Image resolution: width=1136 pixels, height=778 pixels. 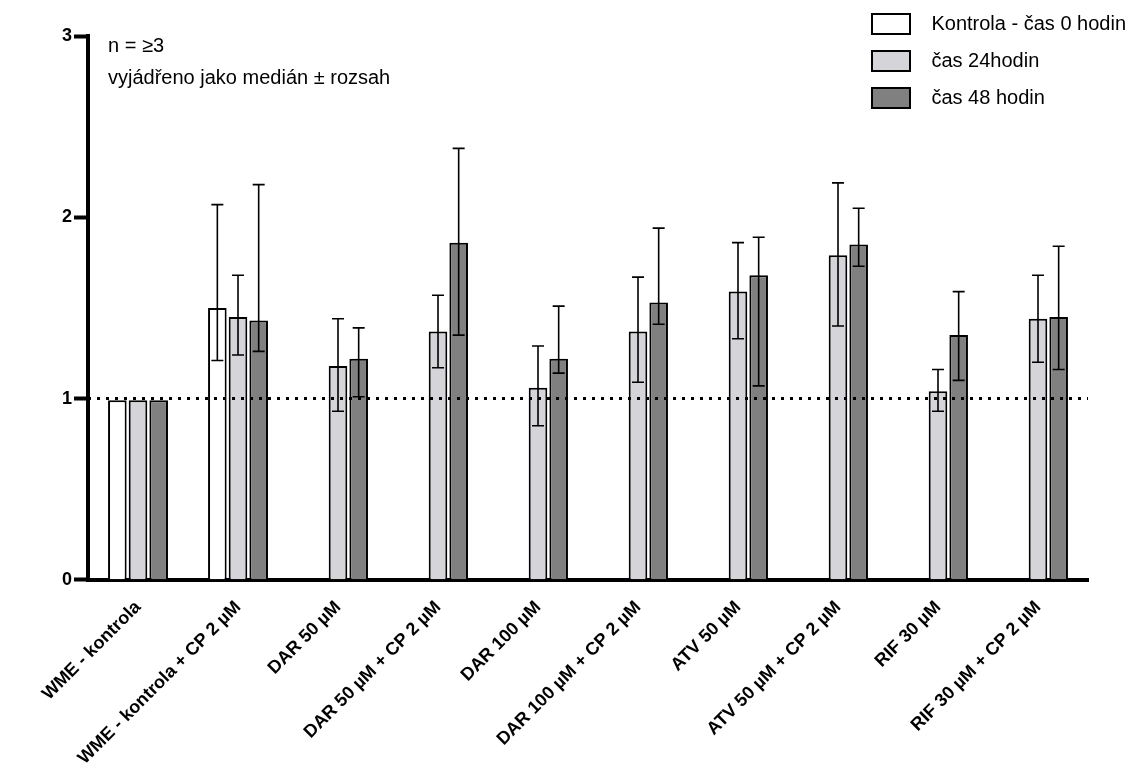 I want to click on y-tick-label: 3, so click(x=67, y=34).